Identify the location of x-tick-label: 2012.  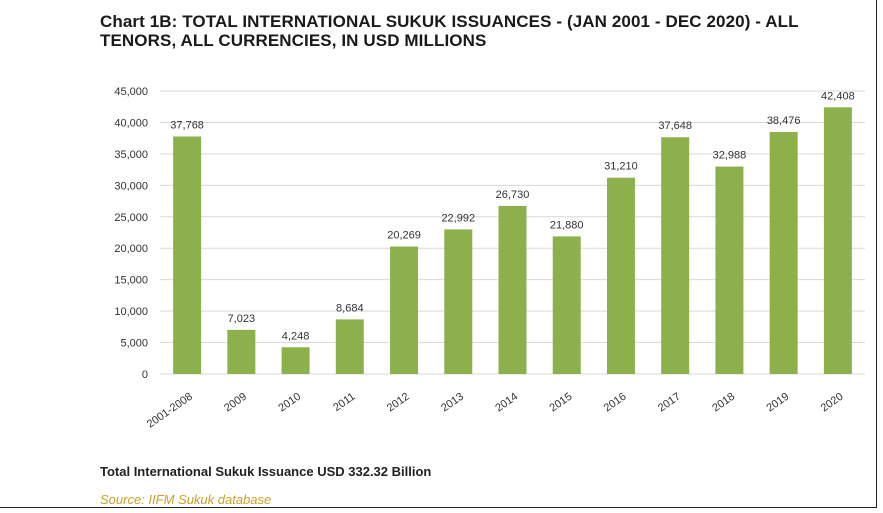
(398, 403).